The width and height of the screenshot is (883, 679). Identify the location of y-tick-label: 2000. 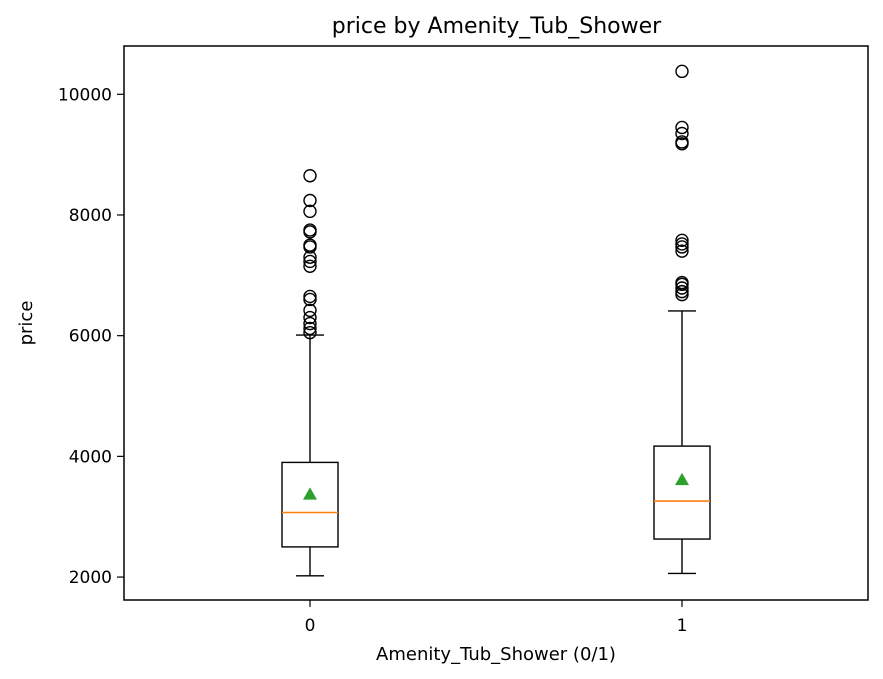
(90, 578).